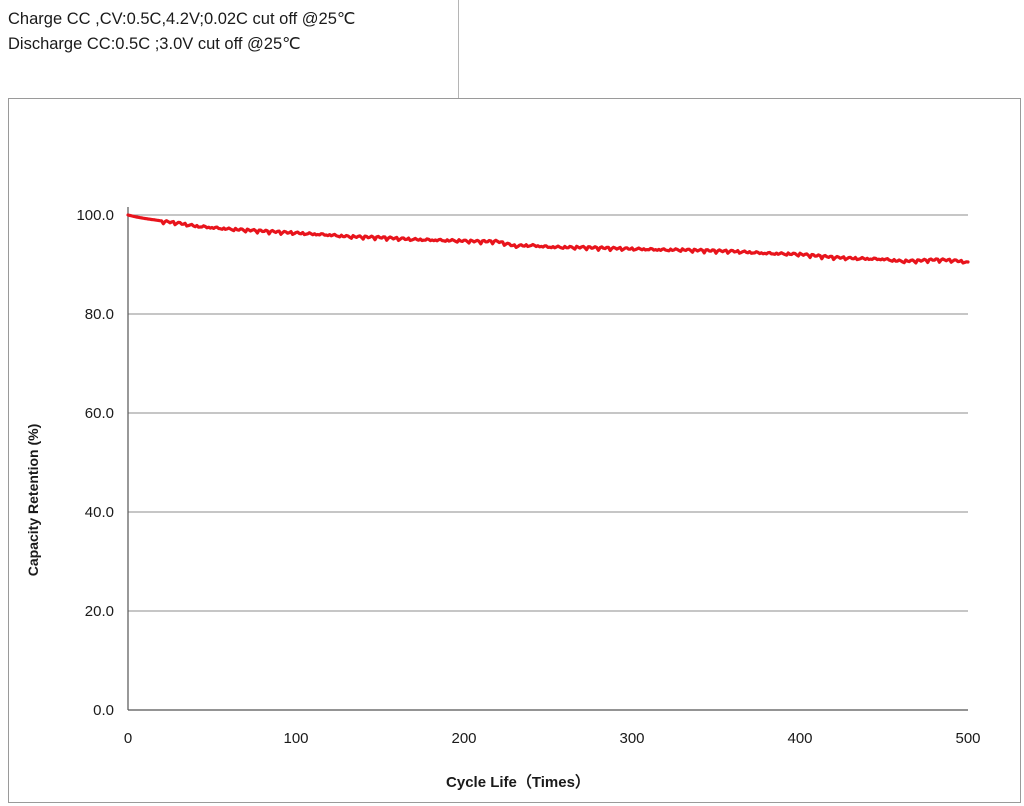  I want to click on x-tick-label: 0, so click(128, 738).